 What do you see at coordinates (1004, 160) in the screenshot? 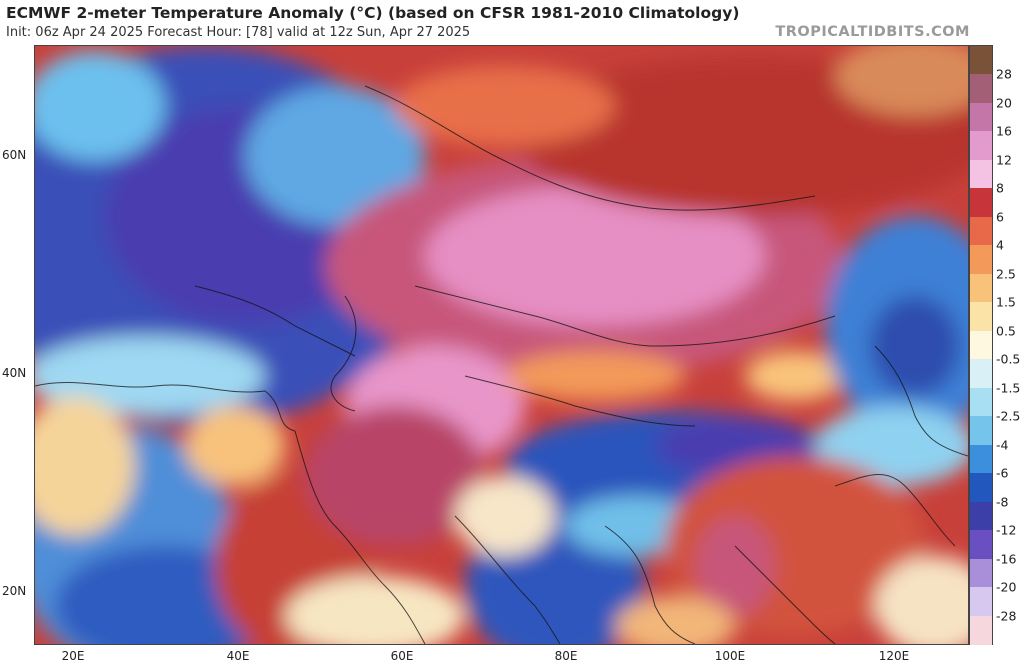
I see `colorbar-label: 12` at bounding box center [1004, 160].